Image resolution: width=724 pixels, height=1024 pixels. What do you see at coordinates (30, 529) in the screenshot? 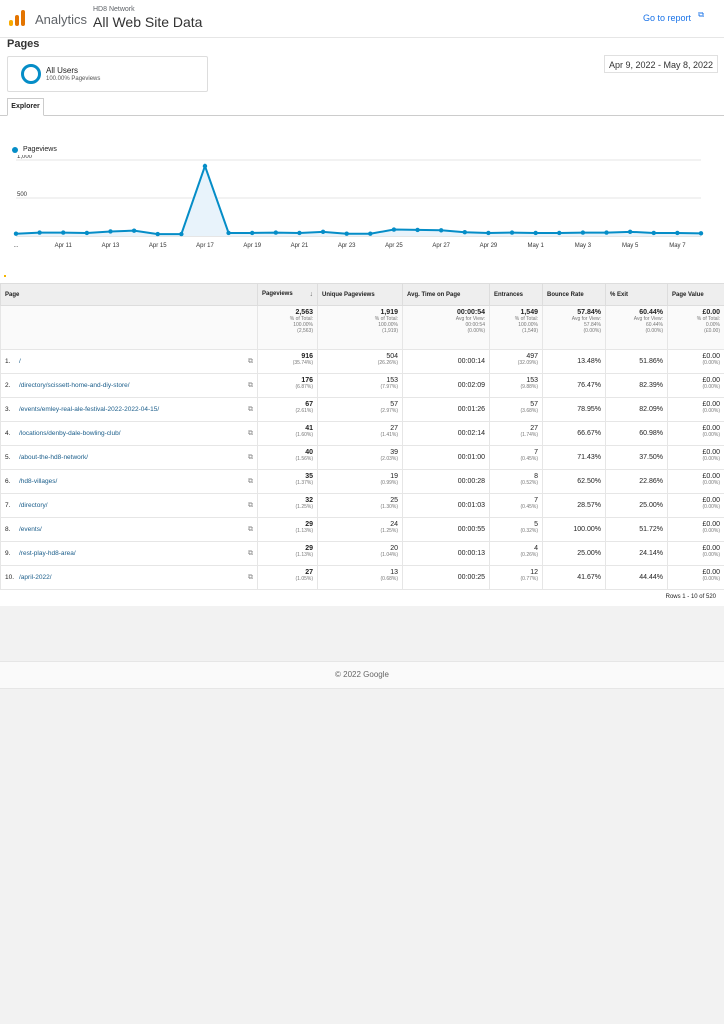
I see `page-path-link: /events/` at bounding box center [30, 529].